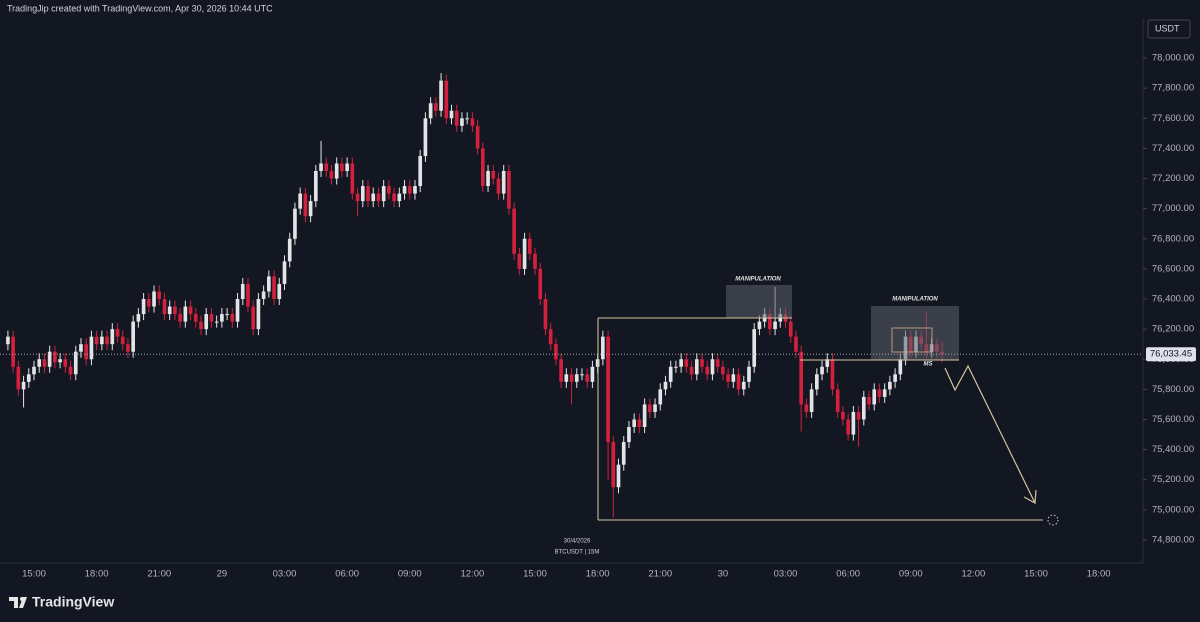 The image size is (1200, 622). What do you see at coordinates (1171, 354) in the screenshot?
I see `last-price-label: 76,033.45` at bounding box center [1171, 354].